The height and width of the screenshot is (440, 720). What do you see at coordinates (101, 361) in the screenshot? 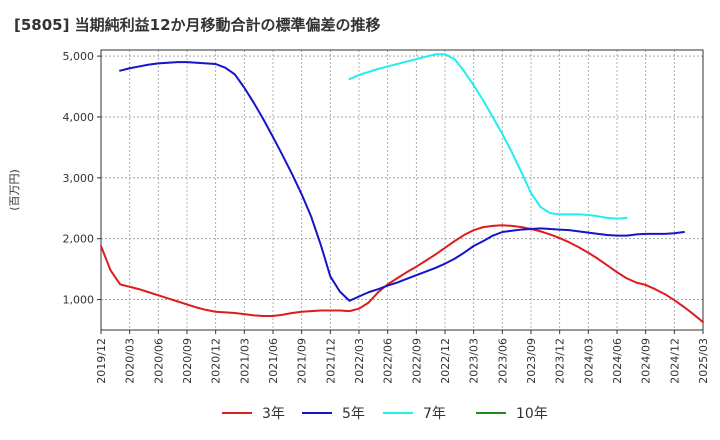
I see `x-tick-label: 2019/12` at bounding box center [101, 361].